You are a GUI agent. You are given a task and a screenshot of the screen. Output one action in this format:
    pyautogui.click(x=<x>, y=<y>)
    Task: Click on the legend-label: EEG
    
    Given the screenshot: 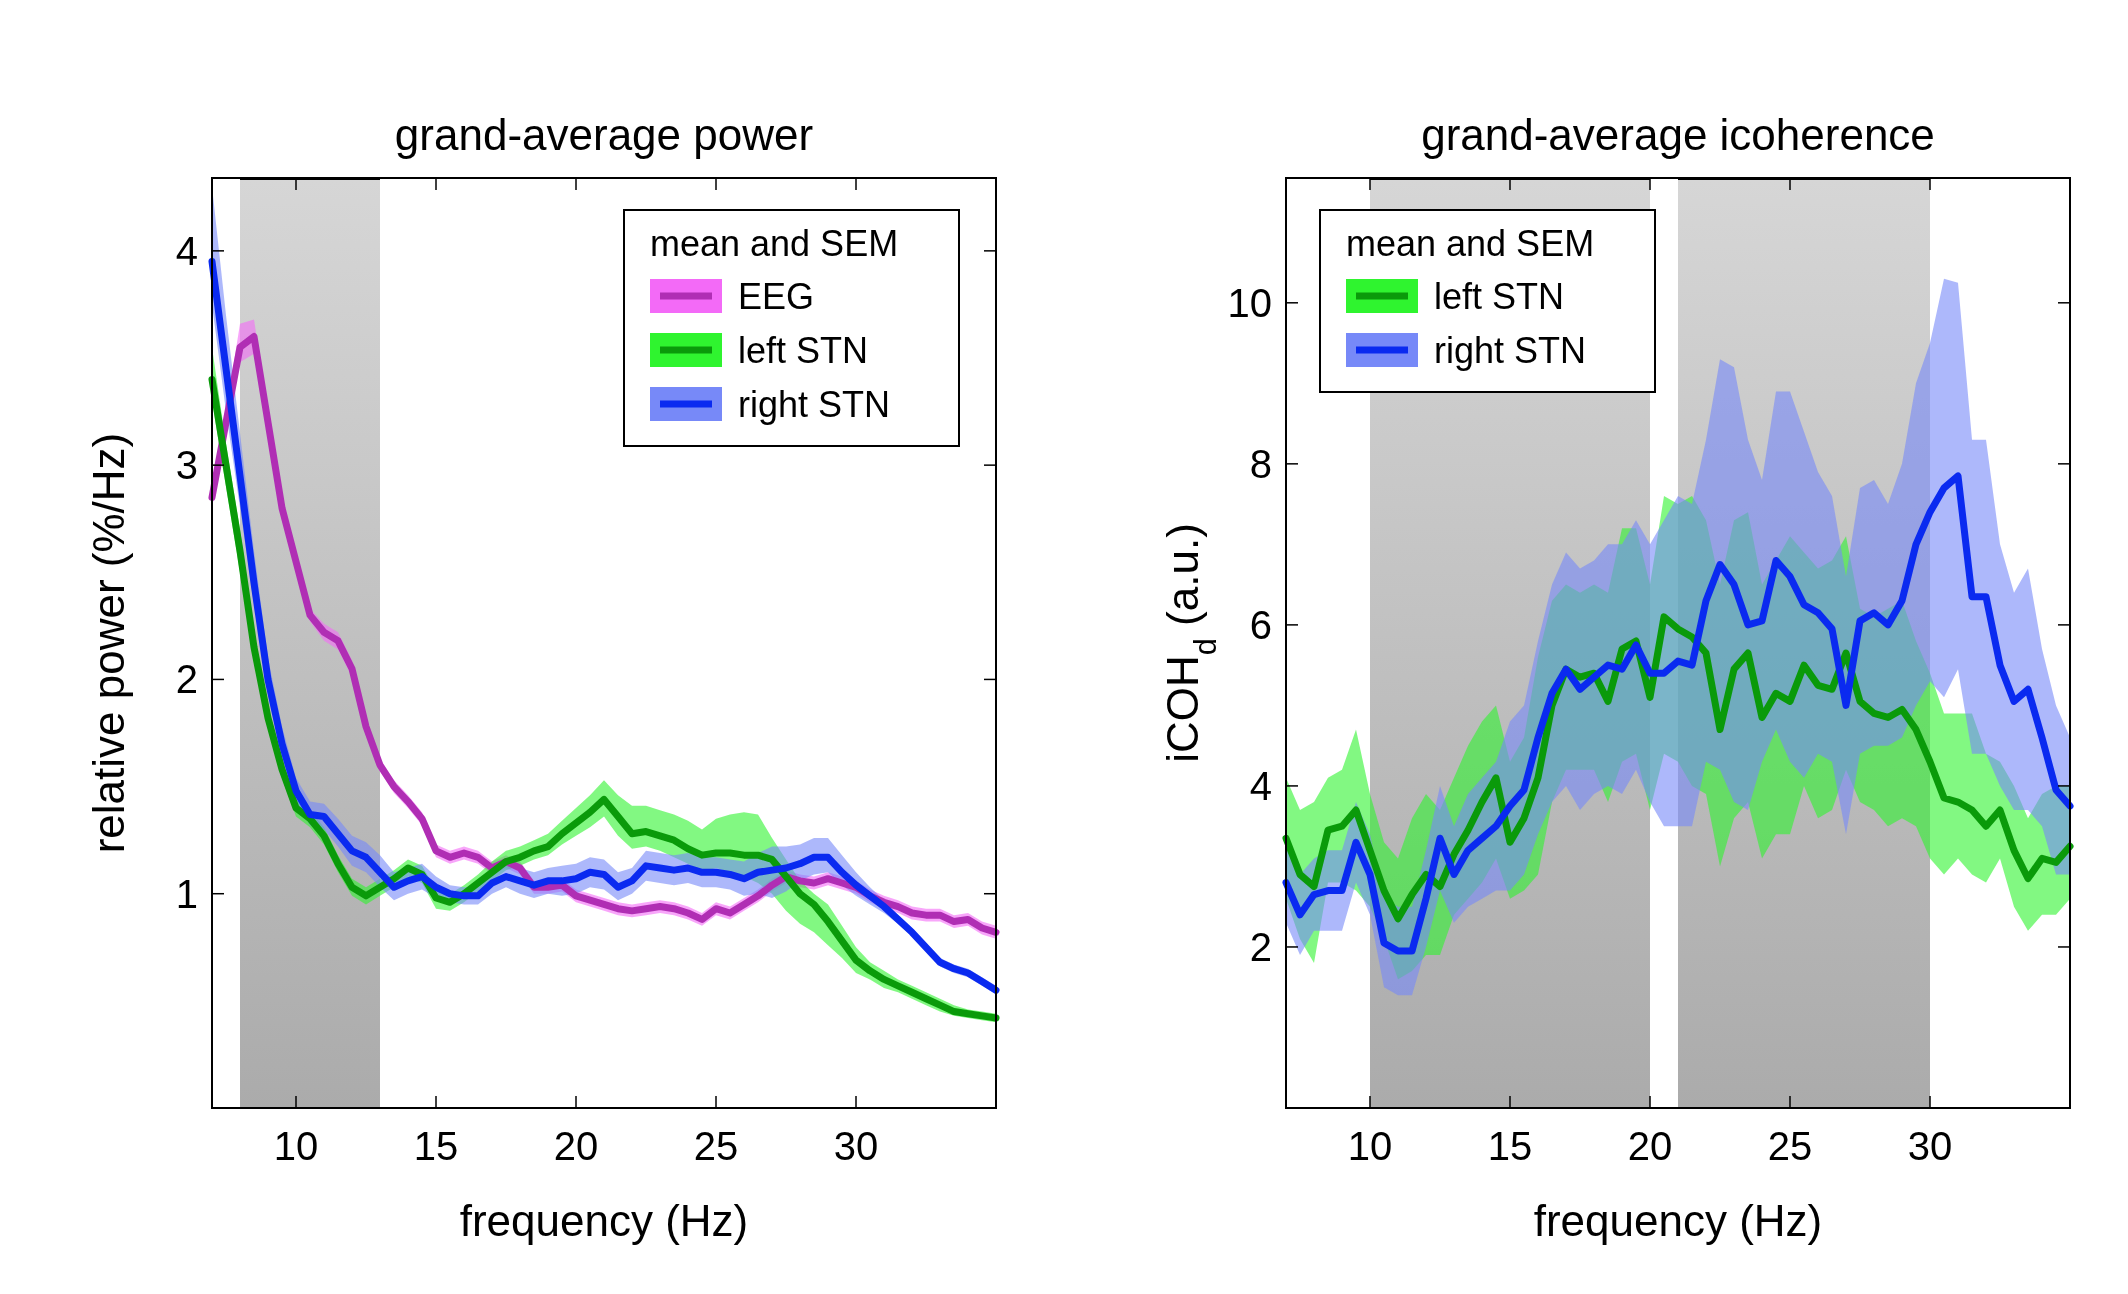 What is the action you would take?
    pyautogui.click(x=776, y=296)
    